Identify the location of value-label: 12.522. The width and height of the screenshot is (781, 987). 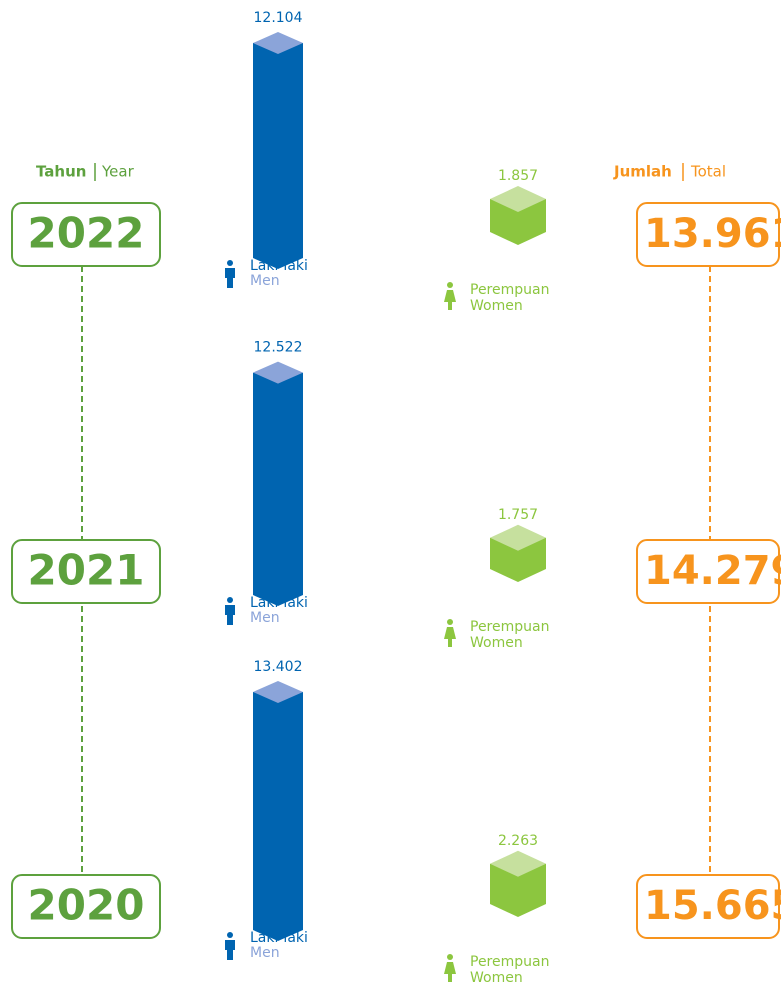
(278, 348).